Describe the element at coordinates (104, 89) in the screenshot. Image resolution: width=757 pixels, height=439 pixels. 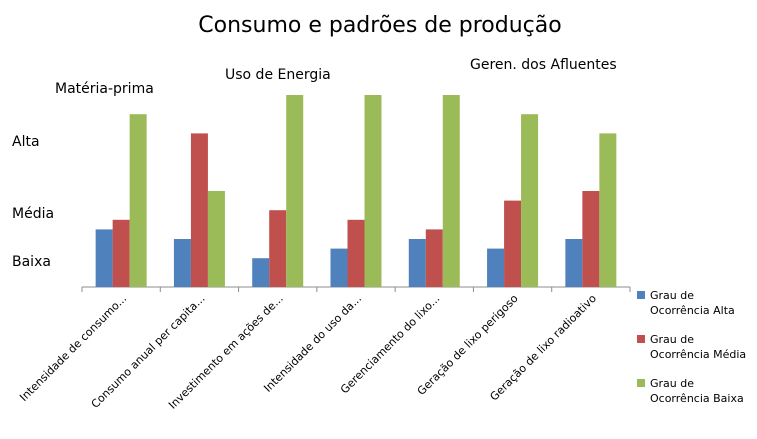
I see `group-label-materia-prima: Matéria-prima` at that location.